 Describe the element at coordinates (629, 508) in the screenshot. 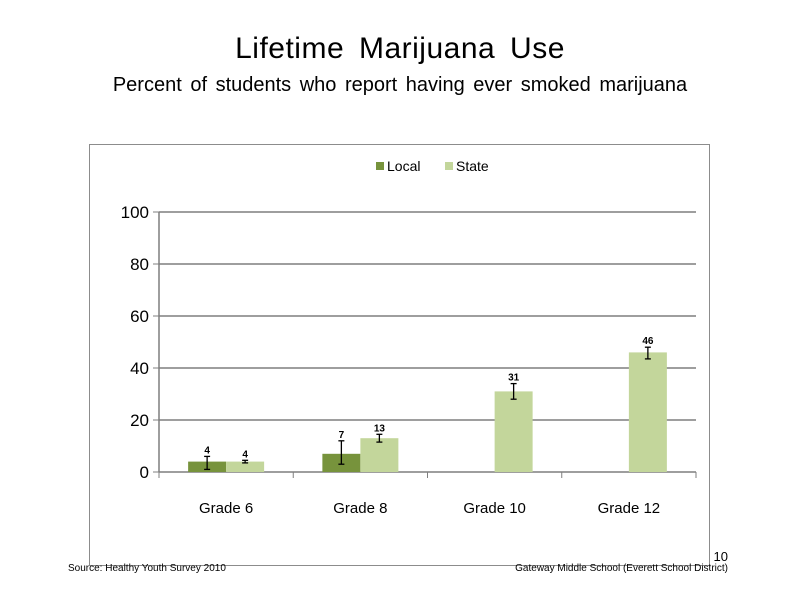

I see `x-tick-label: Grade 12` at that location.